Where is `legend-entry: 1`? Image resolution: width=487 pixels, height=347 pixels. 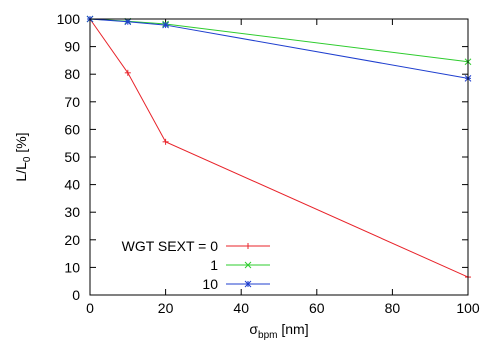
legend-entry: 1 is located at coordinates (240, 265).